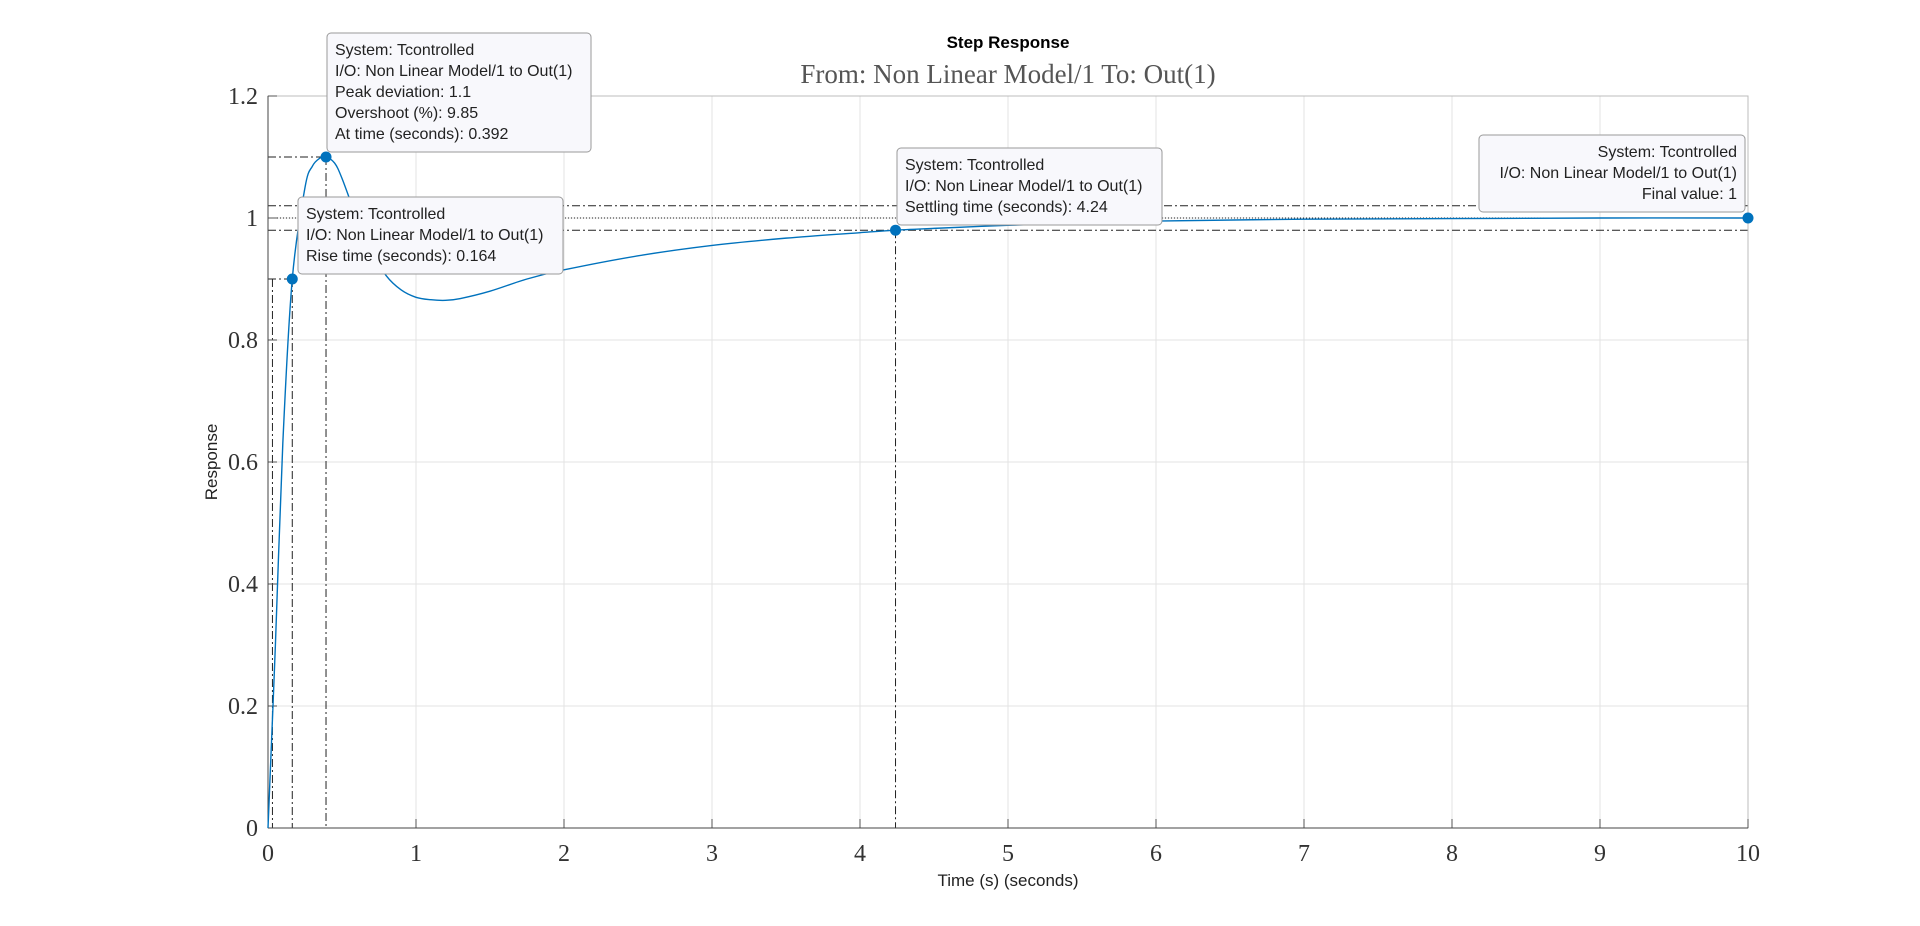 This screenshot has height=926, width=1920. I want to click on x-tick-label: 3, so click(712, 854).